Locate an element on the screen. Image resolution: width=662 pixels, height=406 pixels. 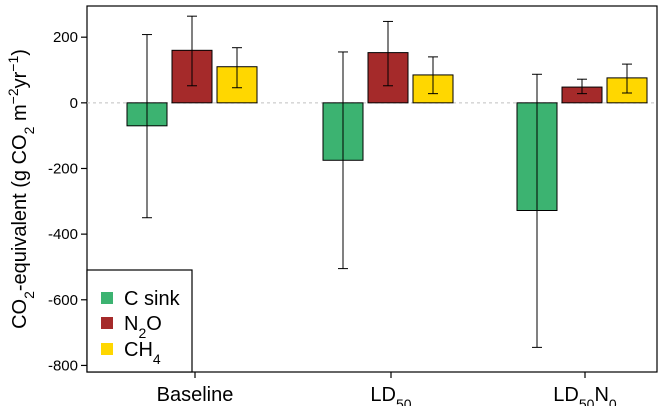
y-tick-label: -400 is located at coordinates (63, 234).